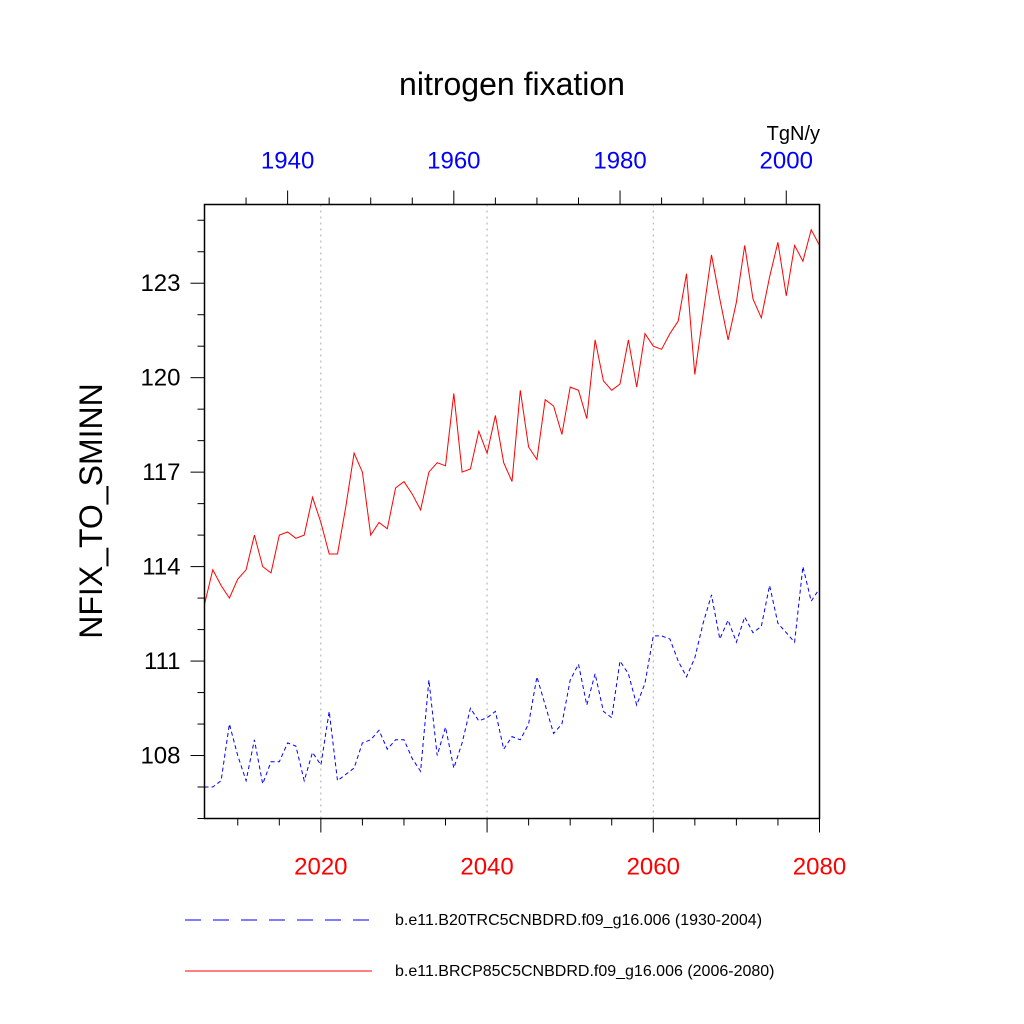 The height and width of the screenshot is (1024, 1024). I want to click on ytick-label-108: 108, so click(160, 756).